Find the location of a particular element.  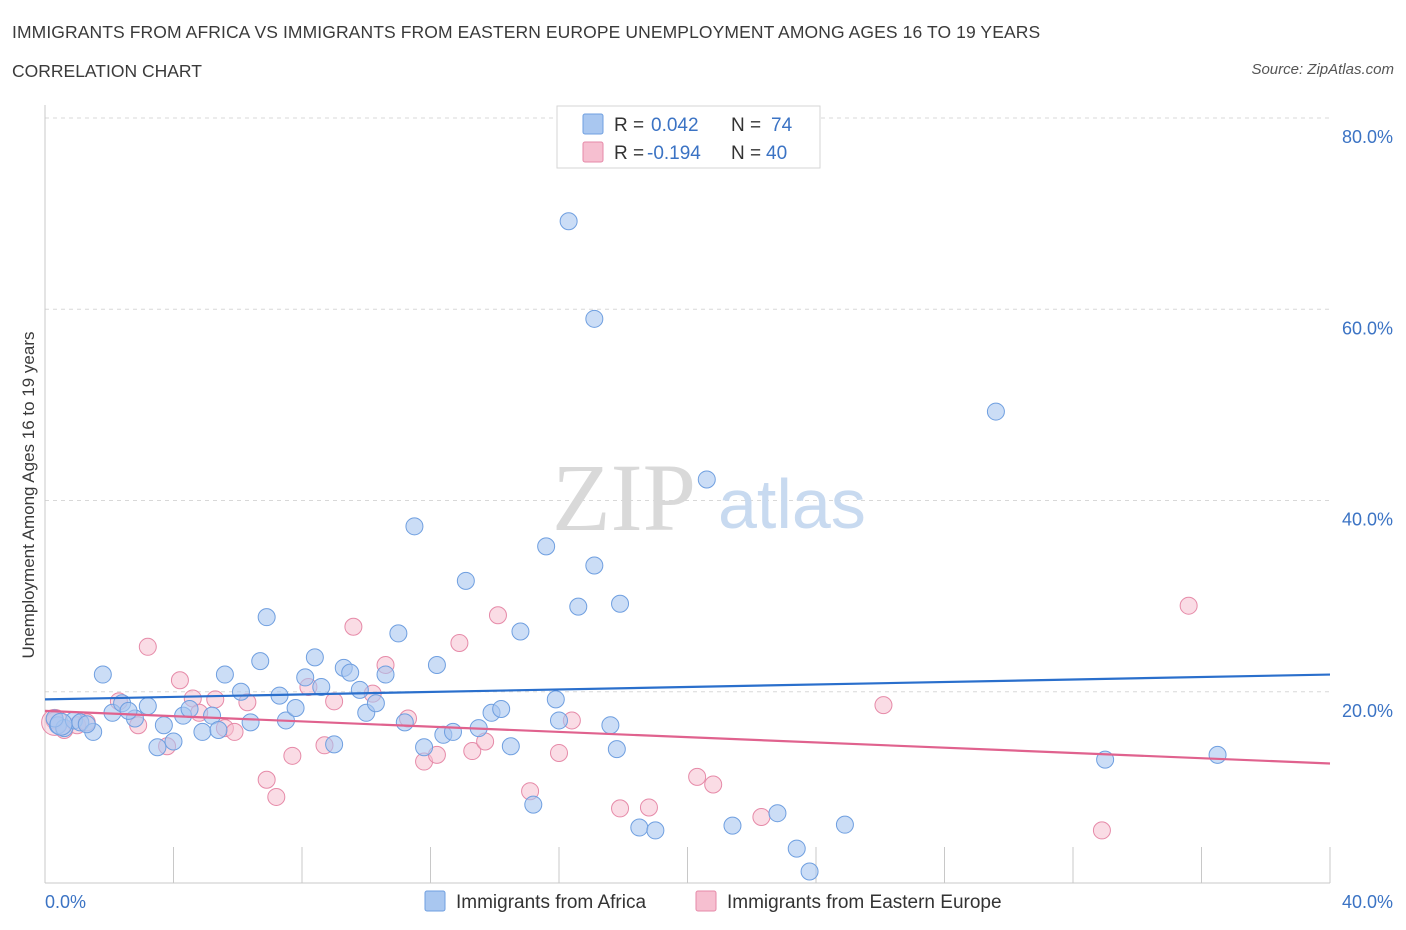

chart-subtitle: CORRELATION CHART is located at coordinates (107, 71).